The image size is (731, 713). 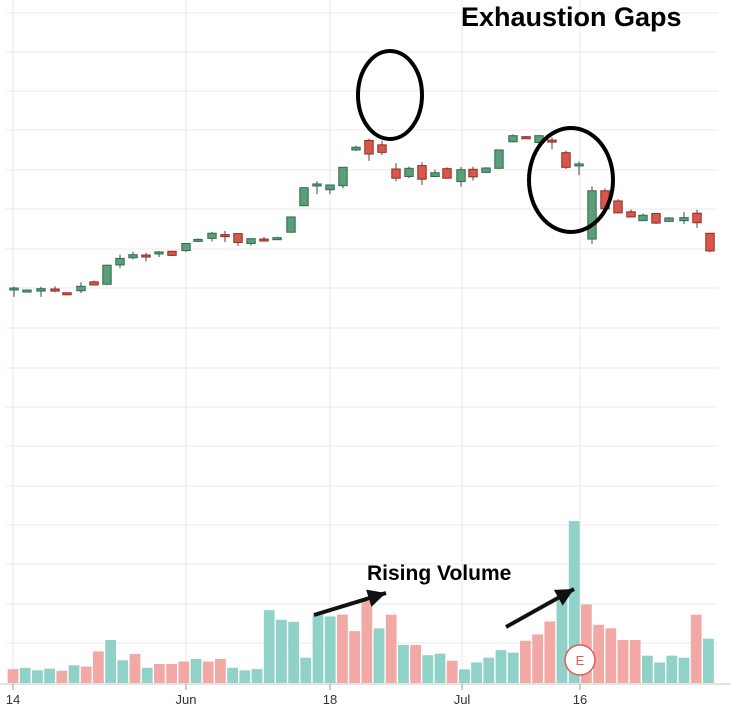 I want to click on annotation-rising-volume: Rising Volume, so click(x=439, y=573).